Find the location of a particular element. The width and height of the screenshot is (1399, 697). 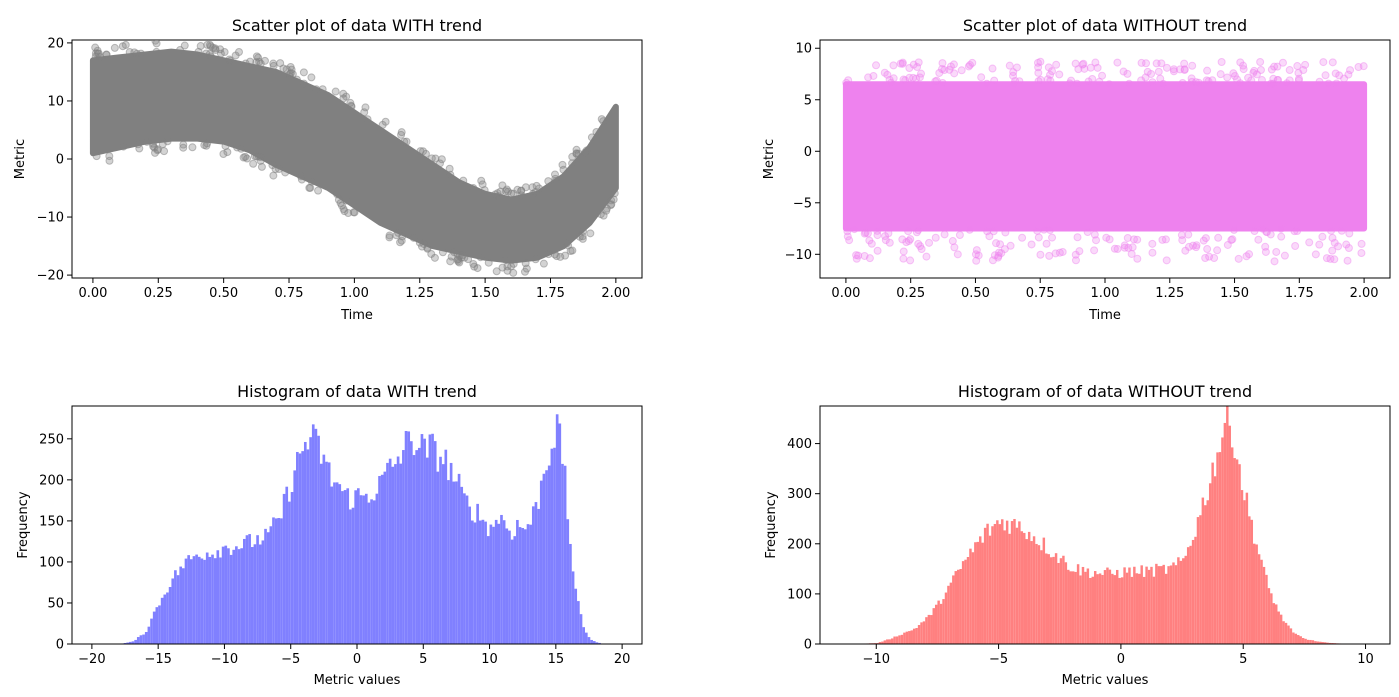

x-tick-label: 1.00 is located at coordinates (354, 293).